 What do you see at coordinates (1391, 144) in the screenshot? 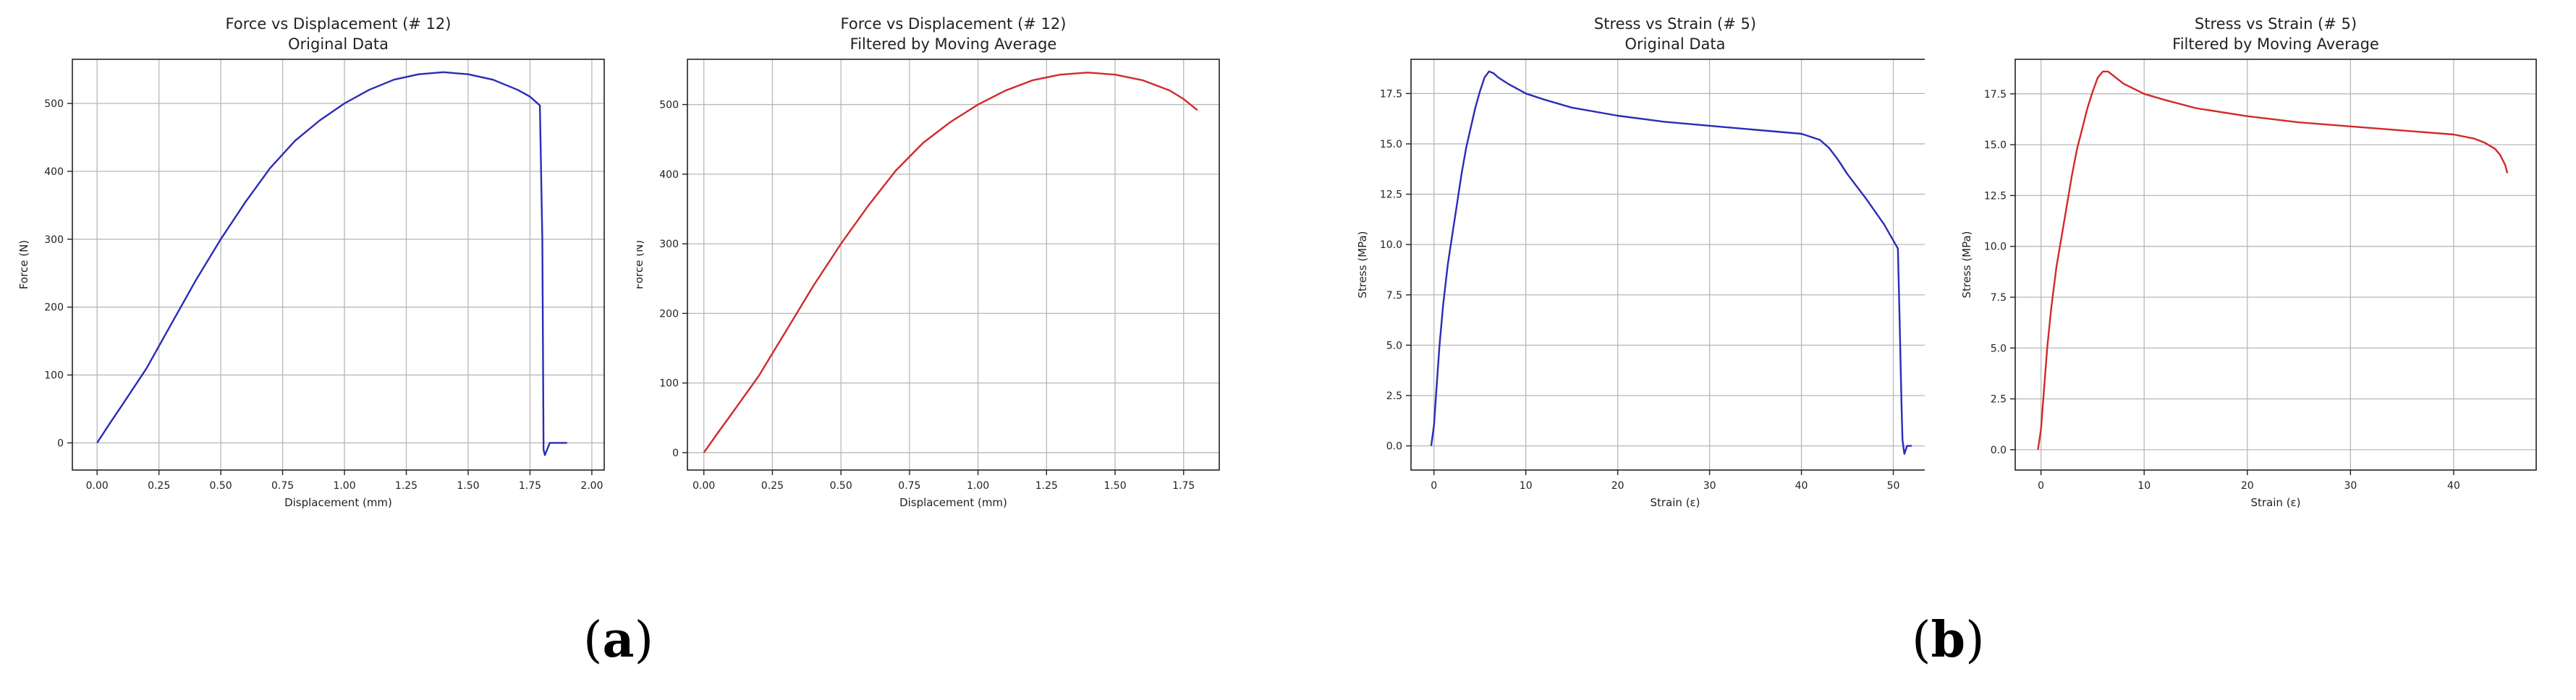
I see `chart3-y-tick-label-6: 15.0` at bounding box center [1391, 144].